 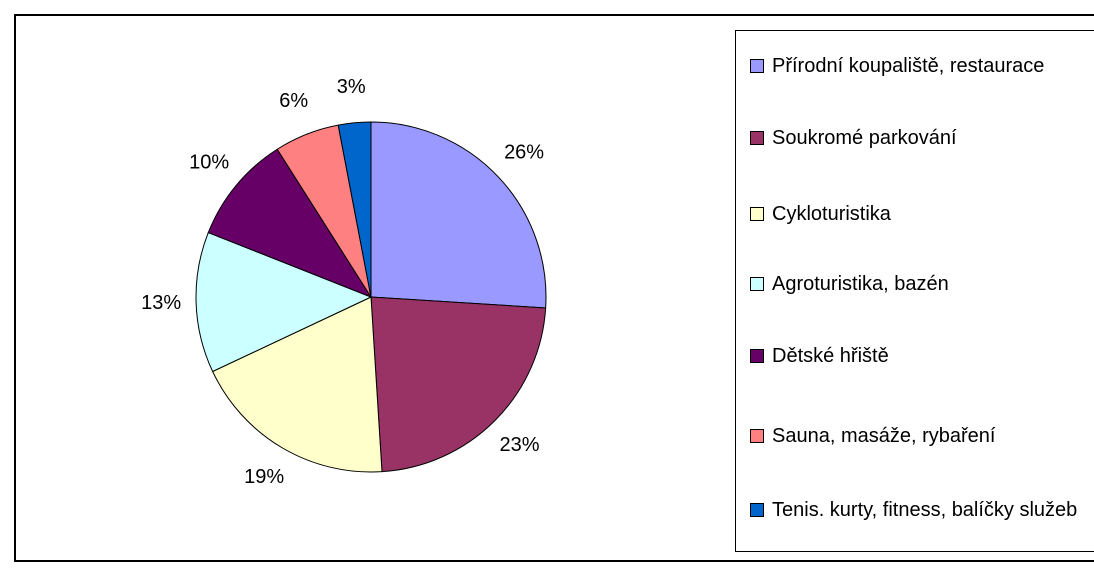 I want to click on data-label: 13%, so click(x=161, y=303).